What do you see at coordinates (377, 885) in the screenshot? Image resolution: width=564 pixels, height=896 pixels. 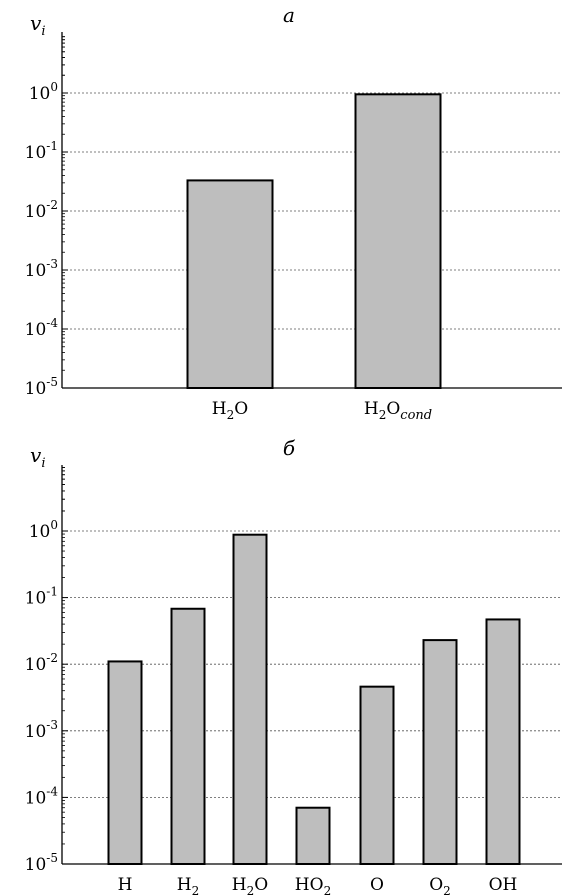 I see `x-tick-label: O` at bounding box center [377, 885].